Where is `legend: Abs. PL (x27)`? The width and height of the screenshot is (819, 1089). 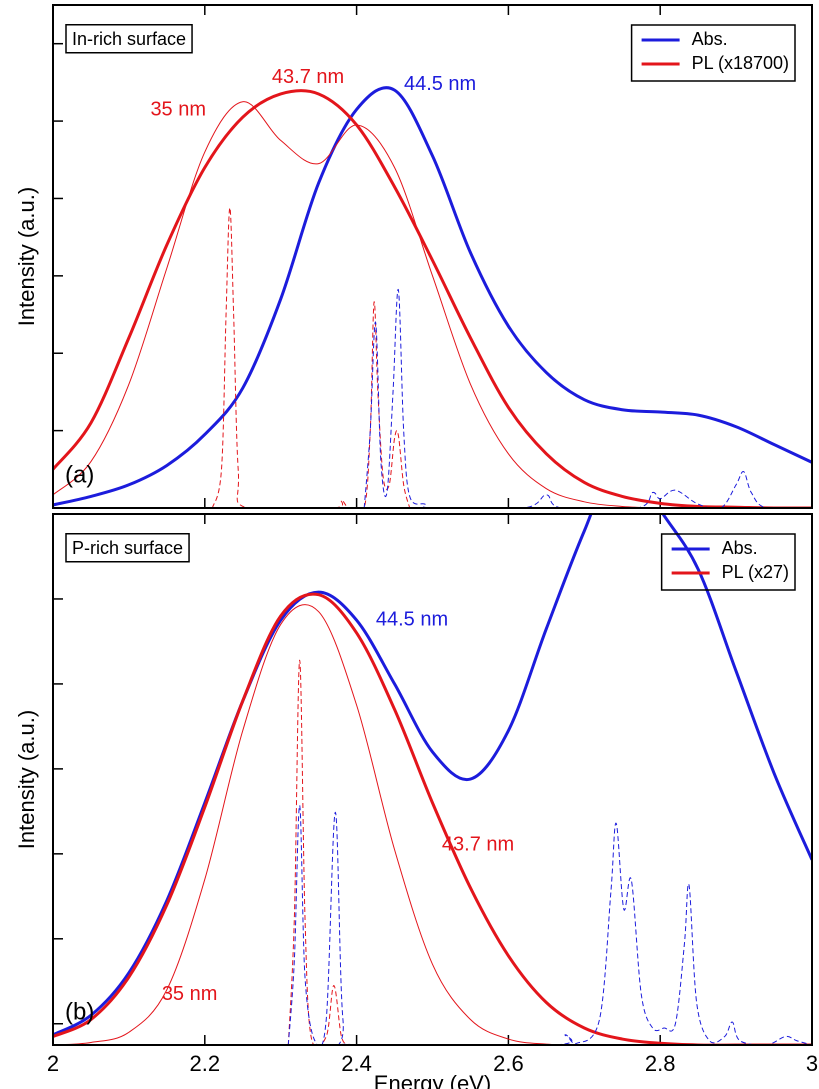
legend: Abs. PL (x27) is located at coordinates (730, 560).